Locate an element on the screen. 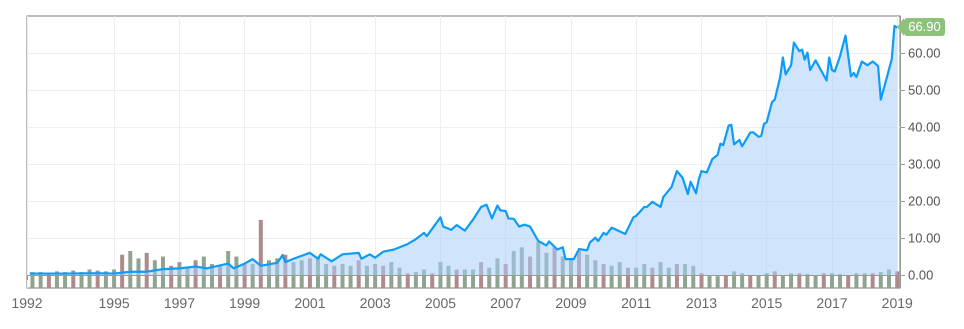  x-tick-label: 1997 is located at coordinates (180, 303).